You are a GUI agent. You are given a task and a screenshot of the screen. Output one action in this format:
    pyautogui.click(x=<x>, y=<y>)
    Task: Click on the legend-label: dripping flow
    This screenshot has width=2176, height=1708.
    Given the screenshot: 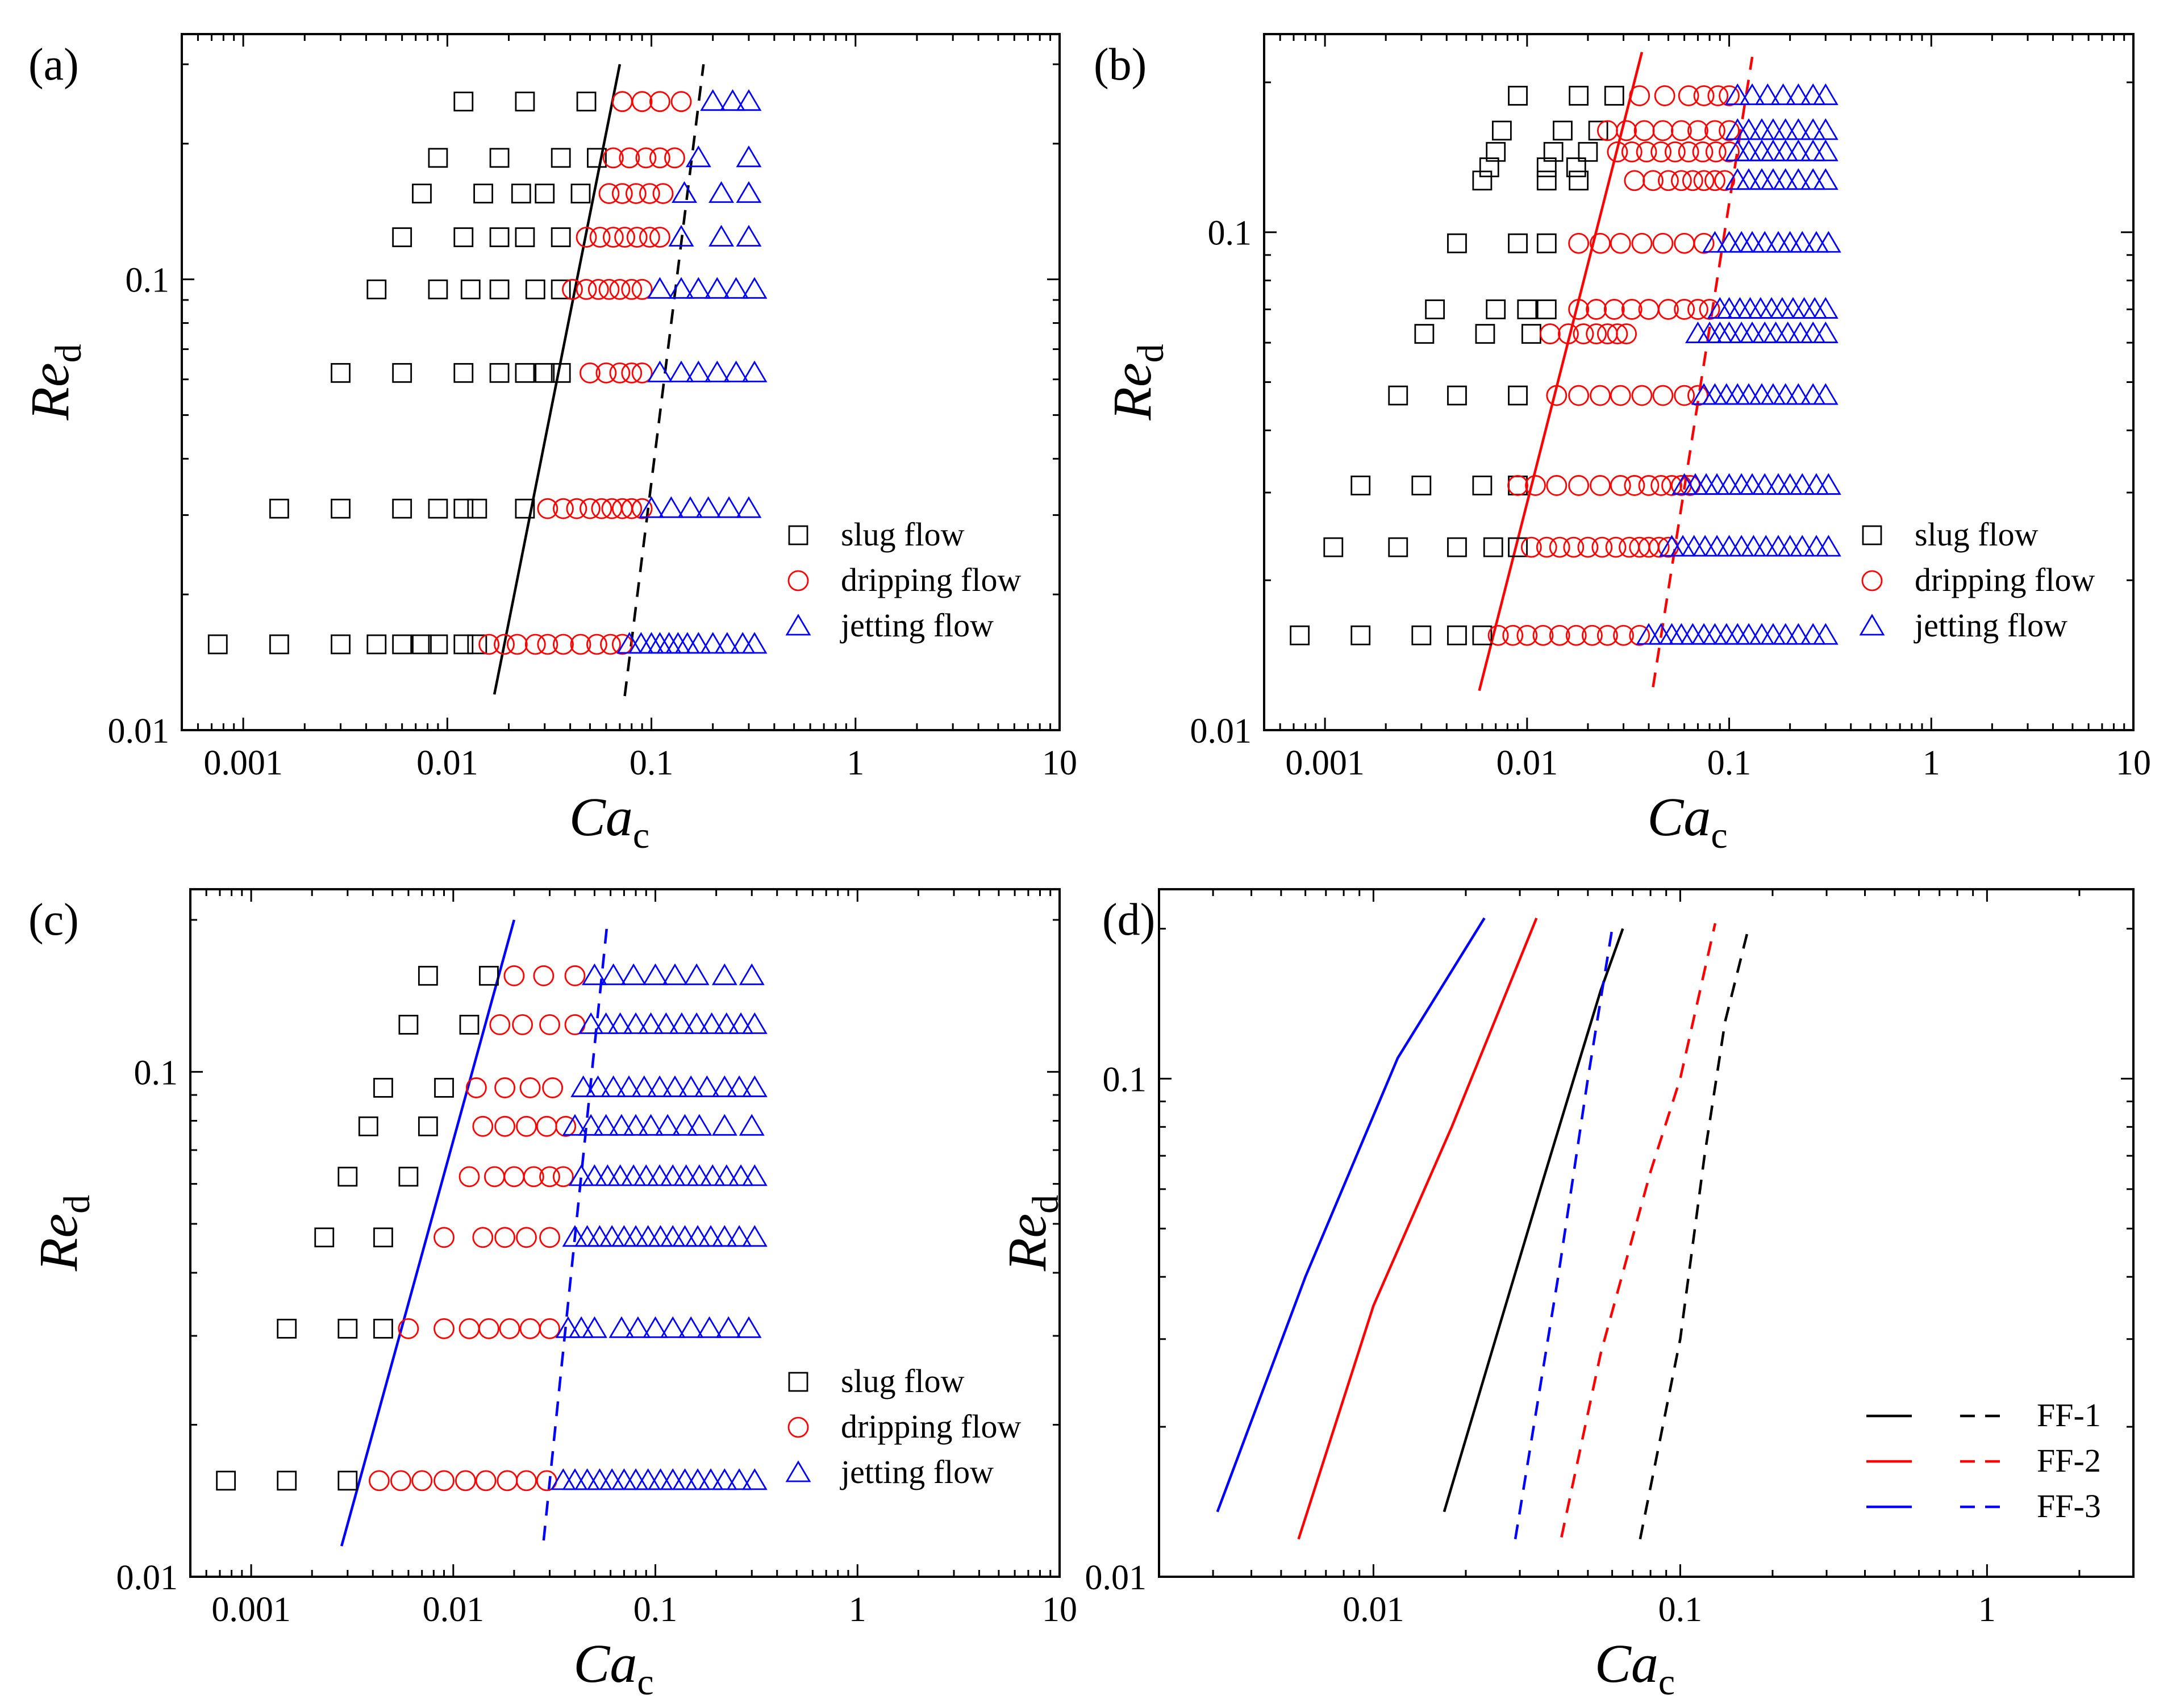 What is the action you would take?
    pyautogui.click(x=931, y=580)
    